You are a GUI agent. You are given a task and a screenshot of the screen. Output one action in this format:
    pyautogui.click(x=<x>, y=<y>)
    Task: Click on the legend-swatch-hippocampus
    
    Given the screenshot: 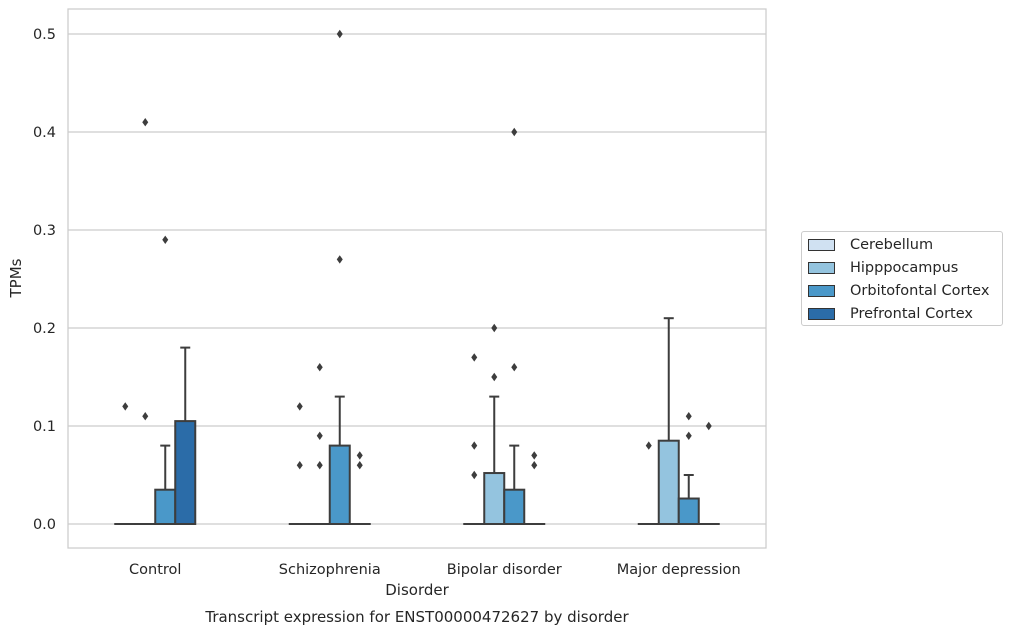 What is the action you would take?
    pyautogui.click(x=821, y=268)
    